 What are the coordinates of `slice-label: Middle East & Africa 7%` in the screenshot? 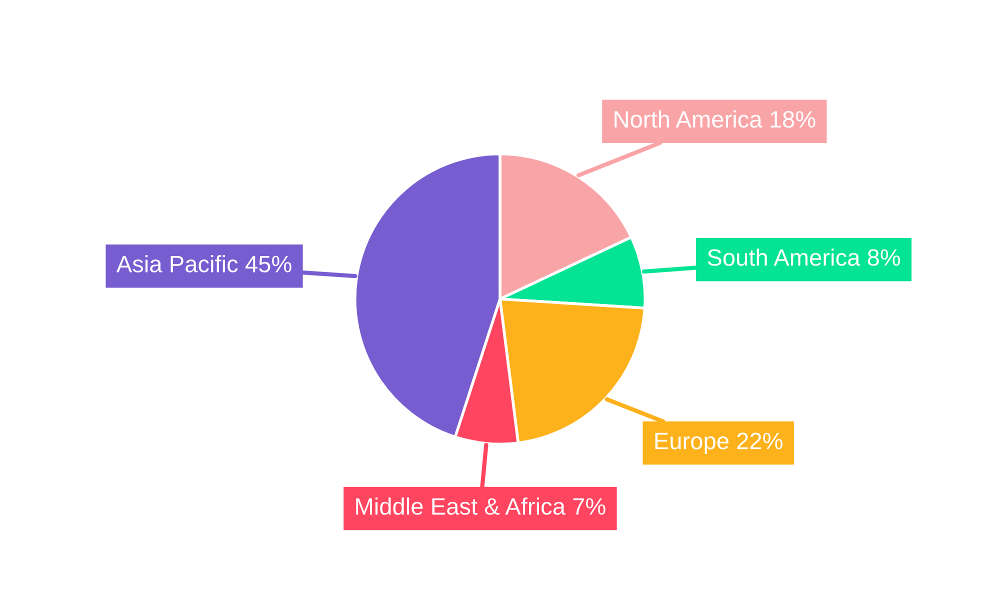 It's located at (481, 506).